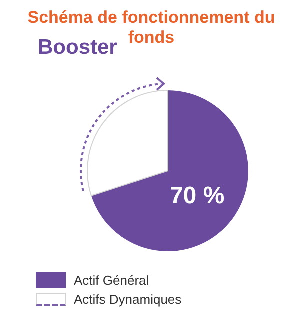 This screenshot has height=314, width=303. Describe the element at coordinates (112, 280) in the screenshot. I see `legend-label: Actif Général` at that location.